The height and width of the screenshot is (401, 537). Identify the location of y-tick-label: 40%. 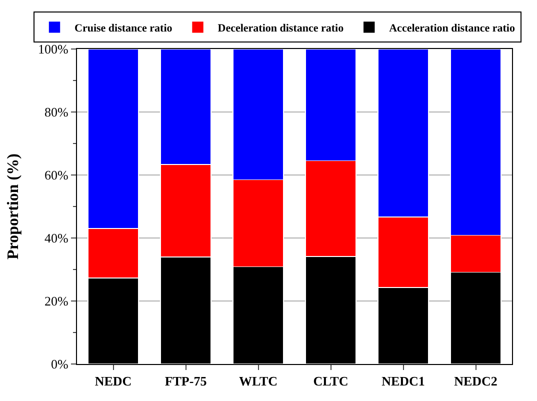
(56, 238).